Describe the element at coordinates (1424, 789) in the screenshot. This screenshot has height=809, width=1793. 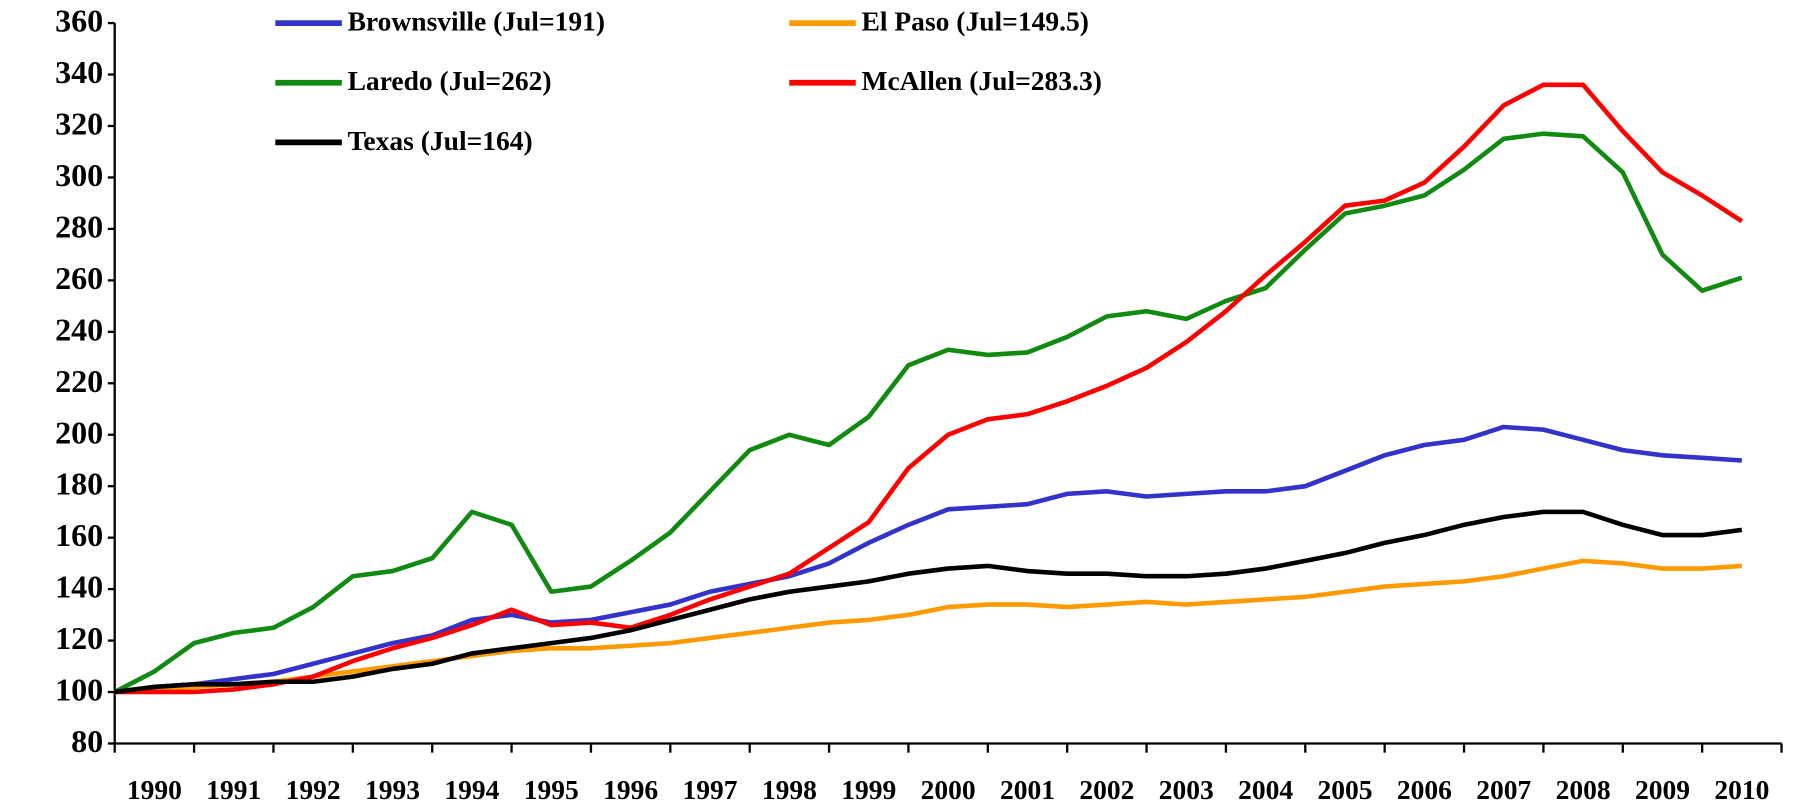
I see `x-tick-label: 2006` at that location.